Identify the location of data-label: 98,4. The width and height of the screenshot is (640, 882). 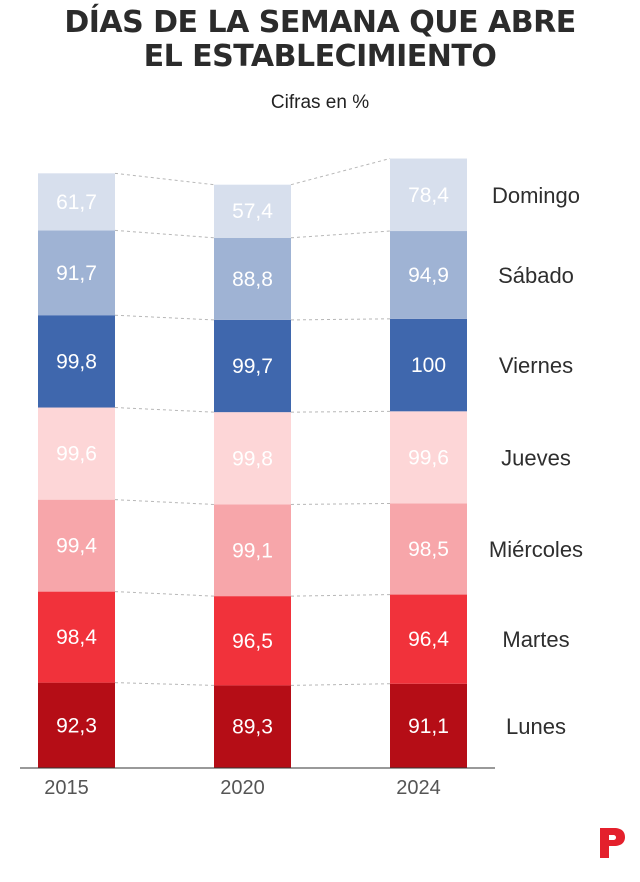
(76, 637).